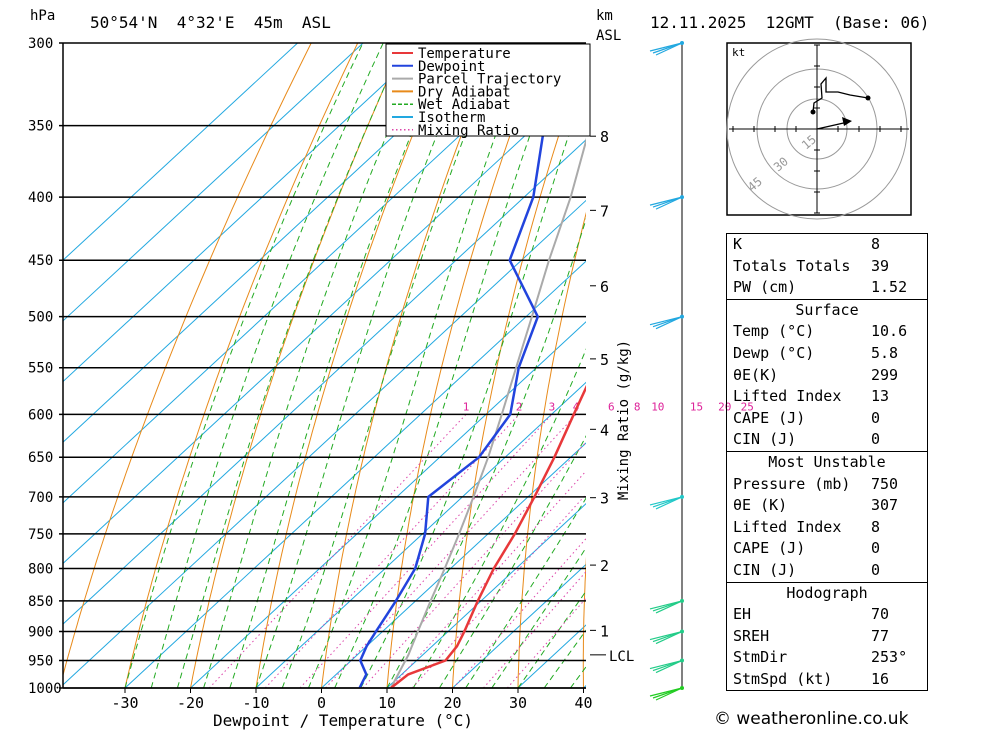  What do you see at coordinates (889, 331) in the screenshot?
I see `surface-temp-value: 10.6` at bounding box center [889, 331].